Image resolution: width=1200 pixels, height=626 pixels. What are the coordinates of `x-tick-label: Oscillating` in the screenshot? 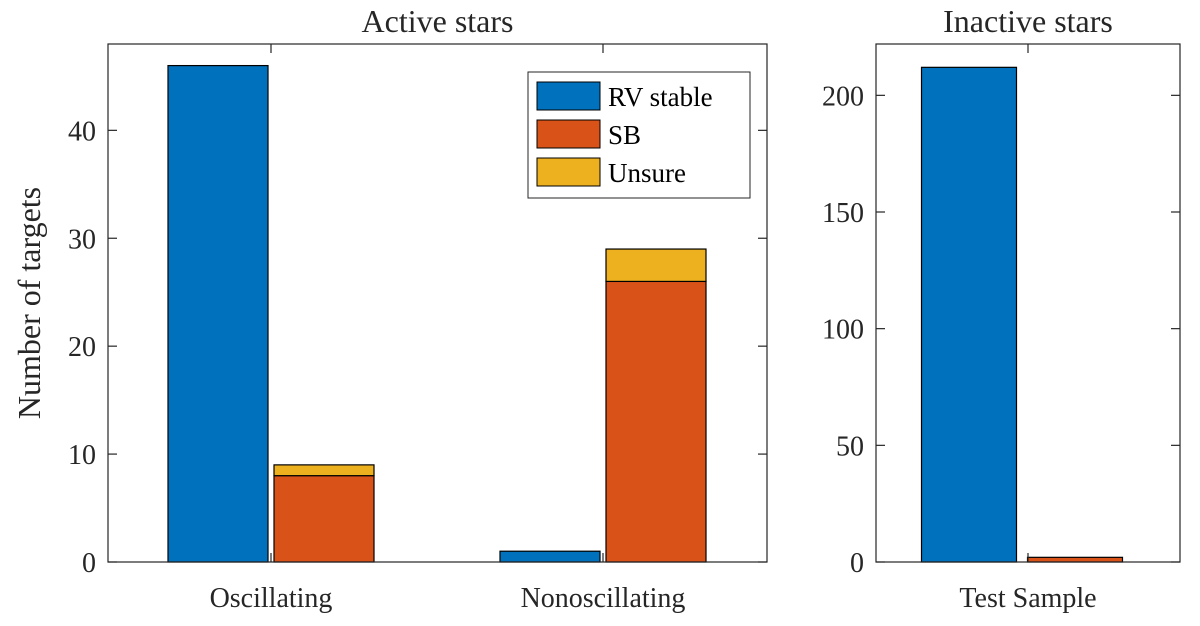 It's located at (271, 598).